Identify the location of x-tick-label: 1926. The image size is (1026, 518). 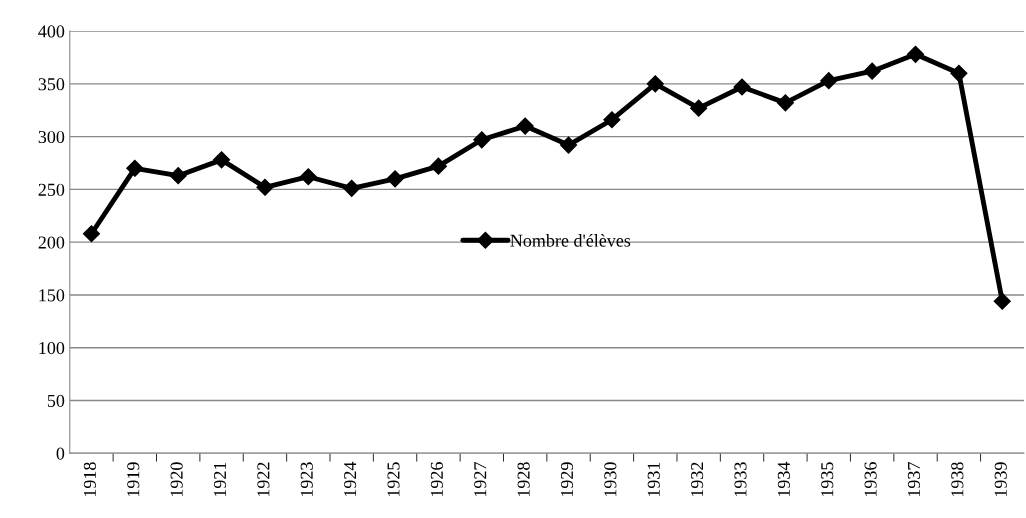
(436, 479).